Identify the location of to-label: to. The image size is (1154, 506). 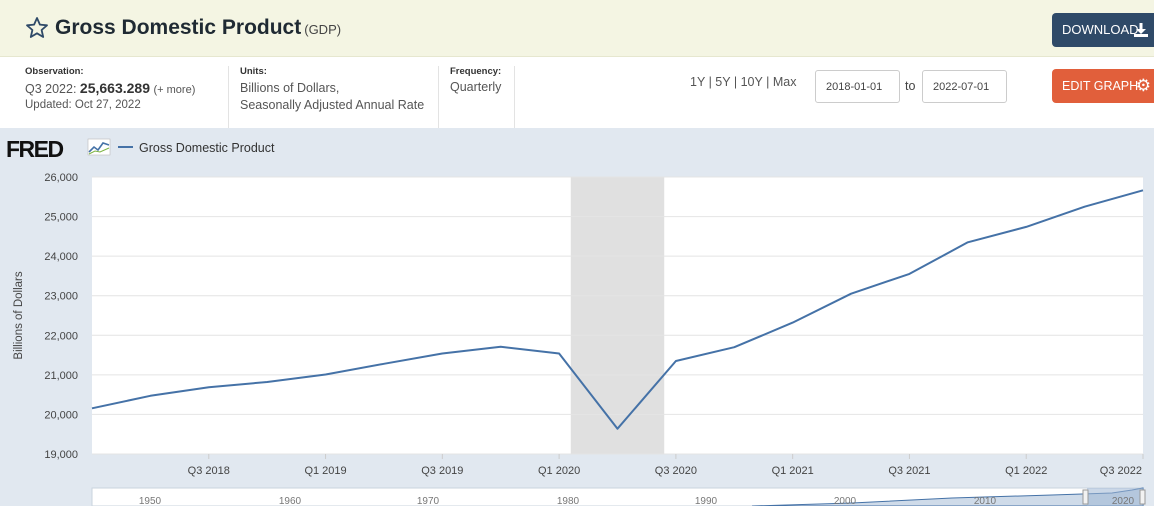
(910, 86).